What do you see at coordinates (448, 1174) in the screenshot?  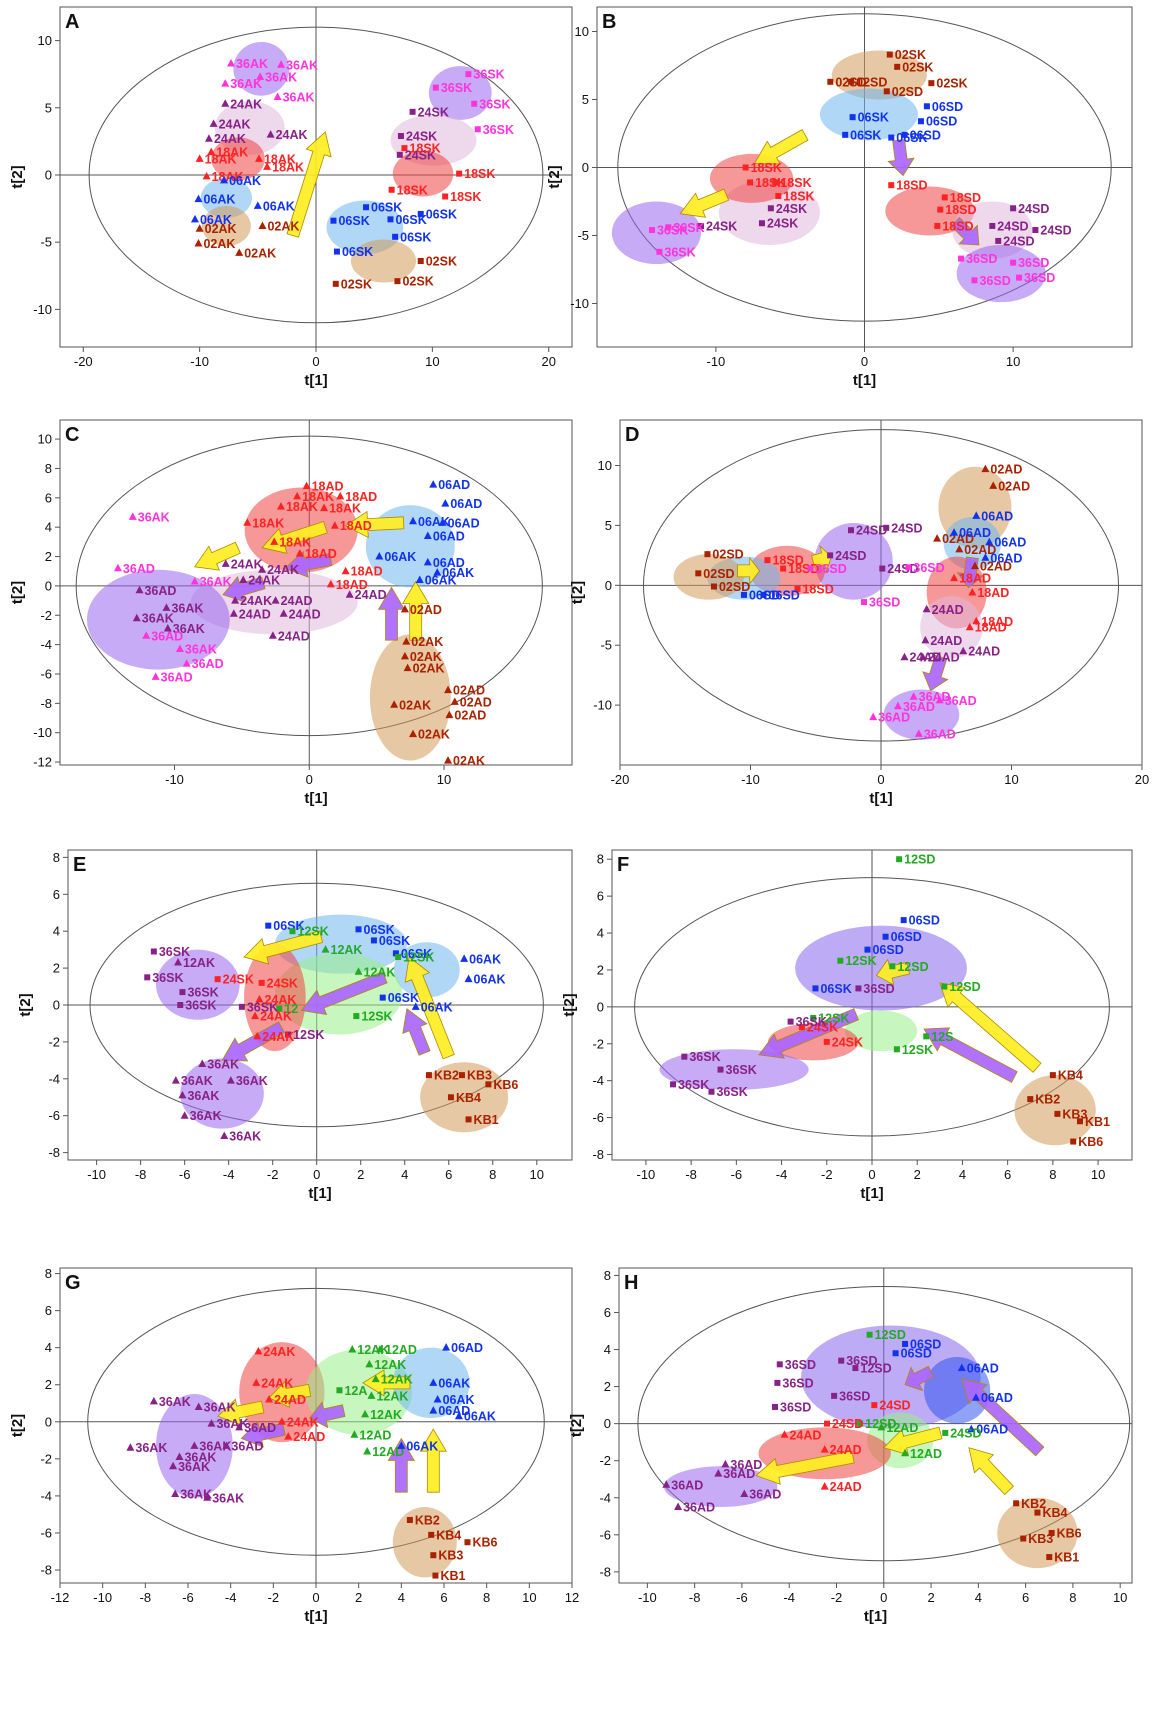 I see `x-tick-label: 6` at bounding box center [448, 1174].